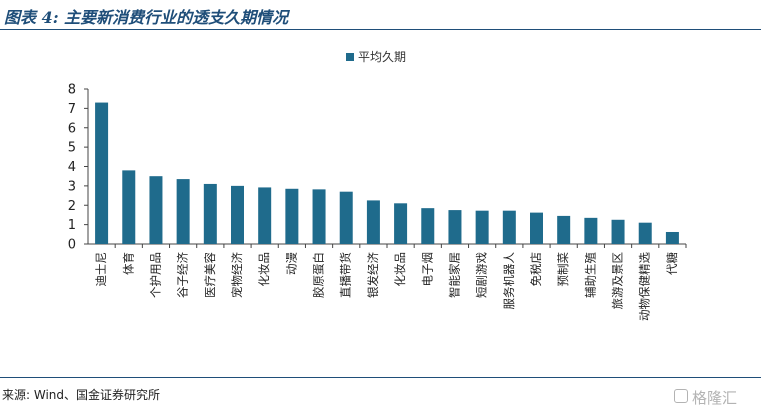 This screenshot has width=761, height=414. I want to click on x-tick-label: 代糖, so click(672, 263).